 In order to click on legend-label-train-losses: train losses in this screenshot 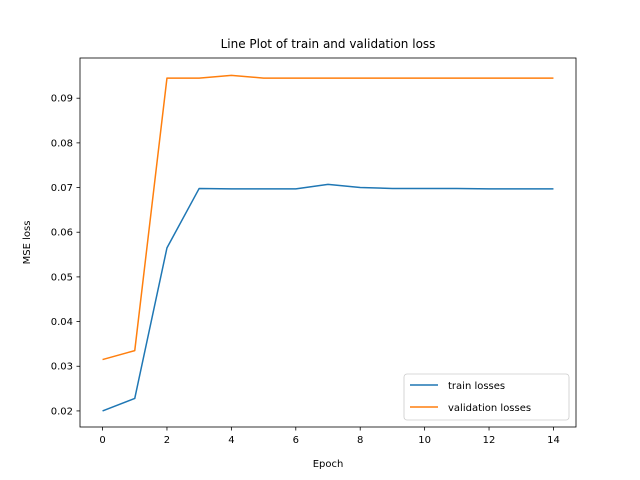, I will do `click(476, 386)`.